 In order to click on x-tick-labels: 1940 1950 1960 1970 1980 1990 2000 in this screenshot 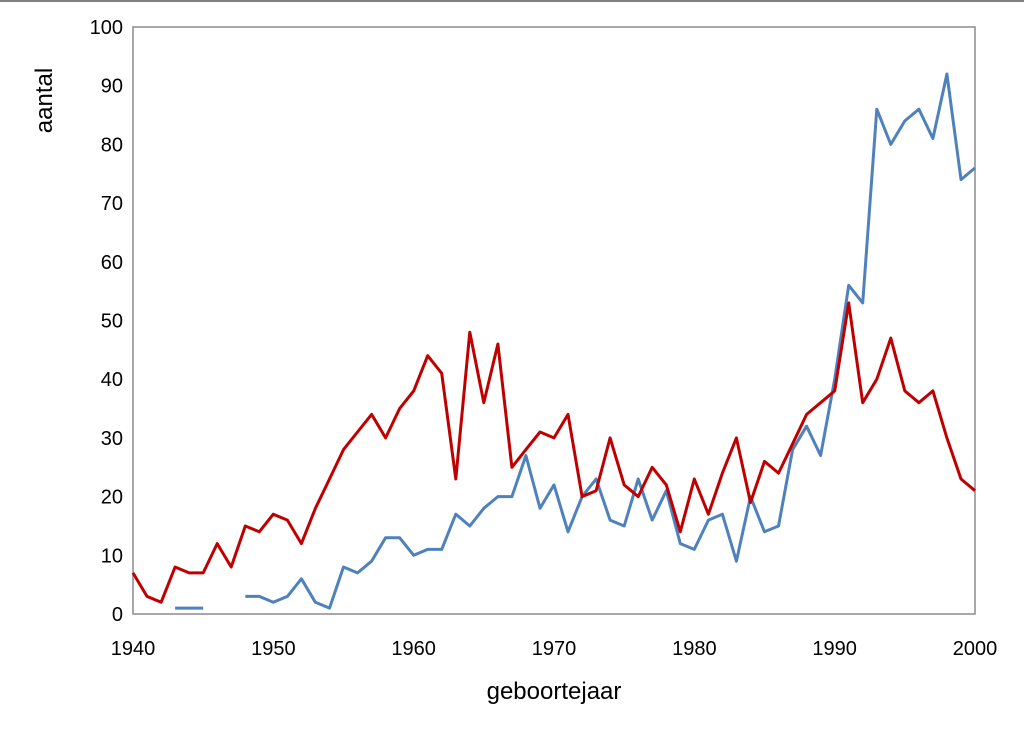, I will do `click(554, 649)`.